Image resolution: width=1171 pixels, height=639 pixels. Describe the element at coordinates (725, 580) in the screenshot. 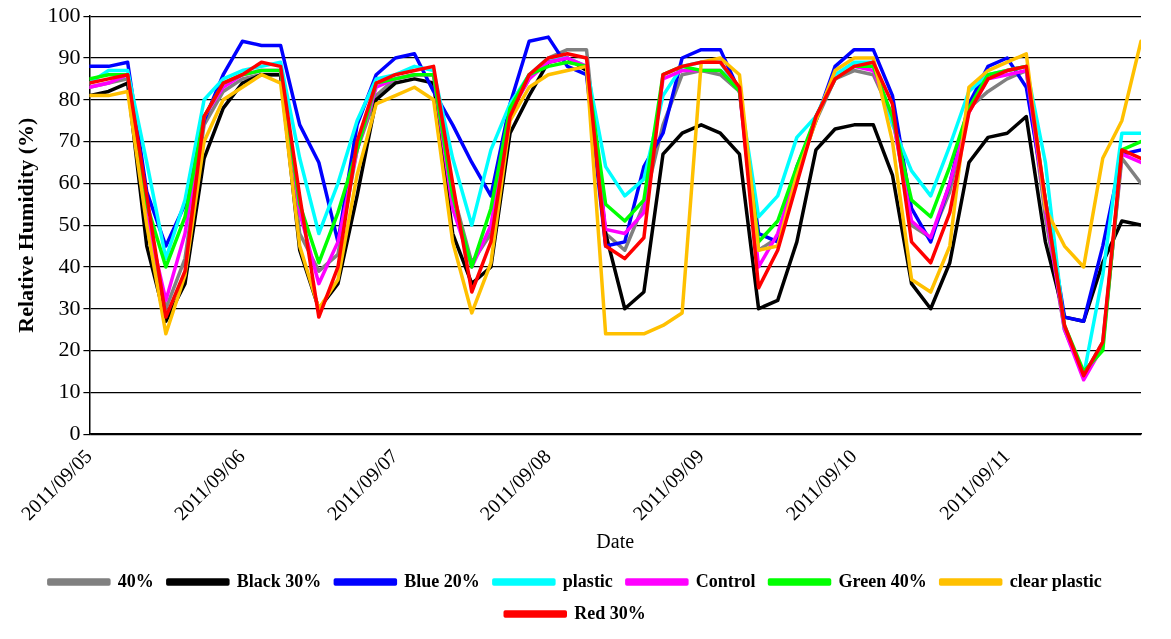

I see `legend-label: Control` at that location.